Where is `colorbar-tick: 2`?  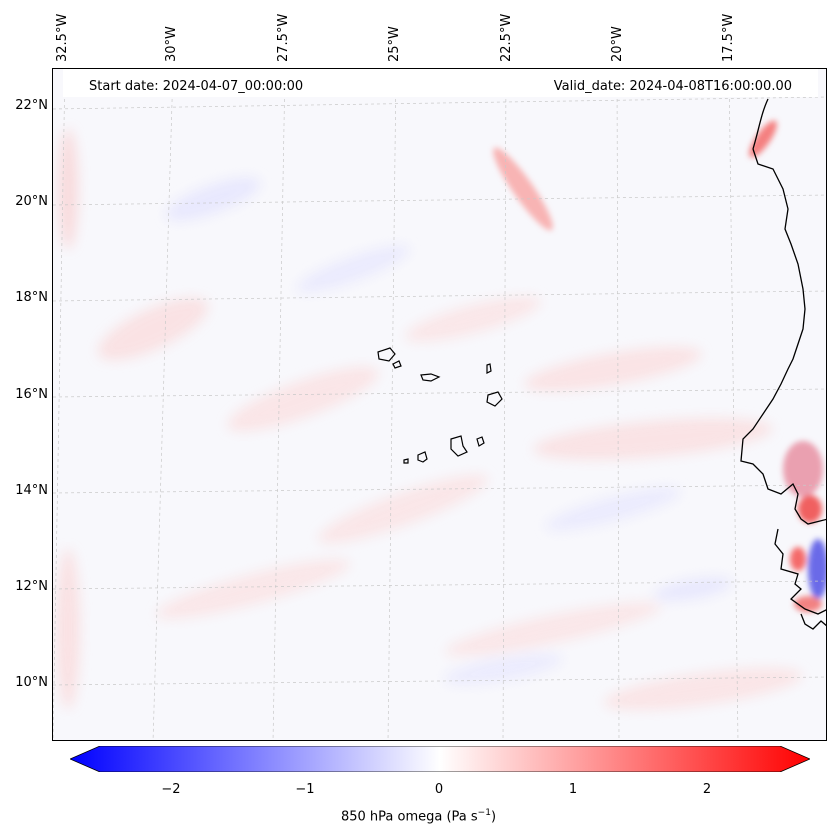 colorbar-tick: 2 is located at coordinates (707, 789).